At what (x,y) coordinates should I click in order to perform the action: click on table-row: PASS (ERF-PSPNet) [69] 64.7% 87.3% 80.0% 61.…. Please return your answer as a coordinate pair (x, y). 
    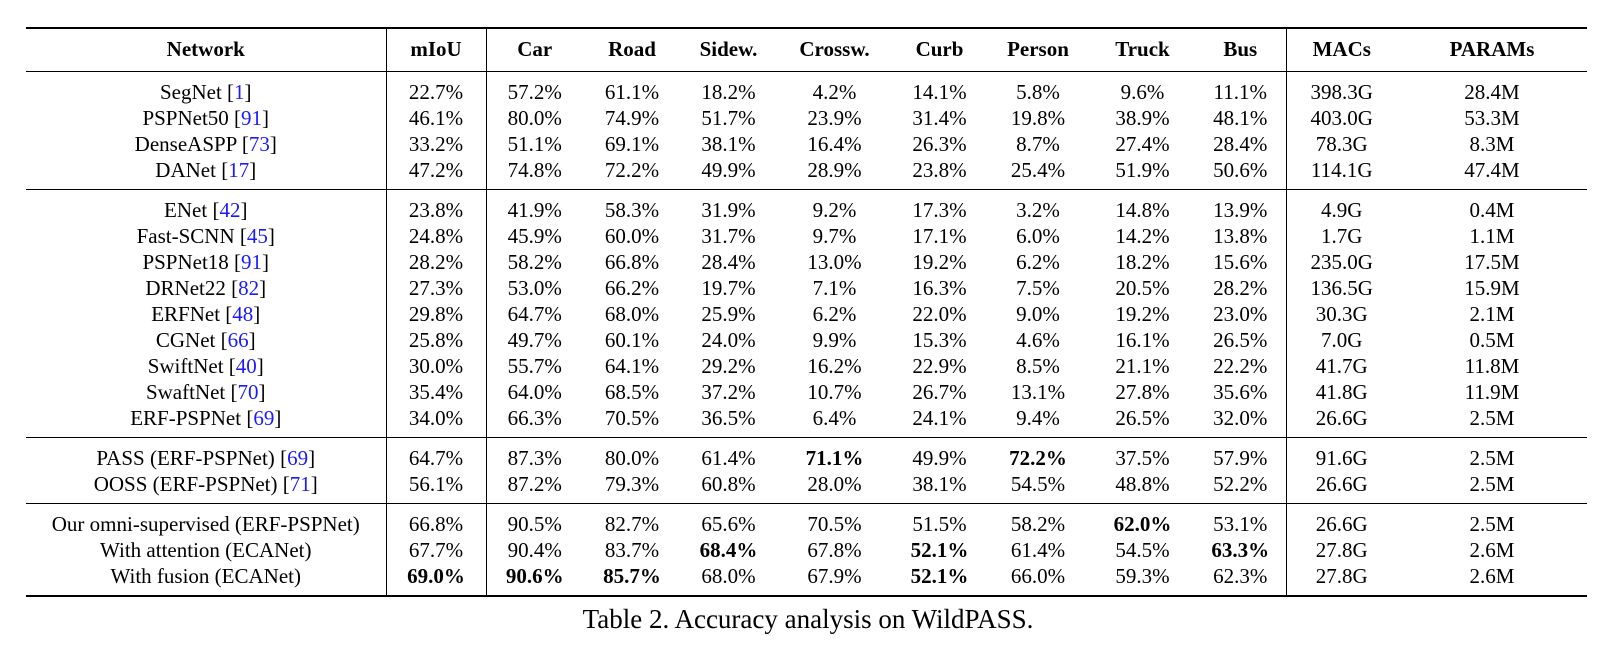
    Looking at the image, I should click on (806, 454).